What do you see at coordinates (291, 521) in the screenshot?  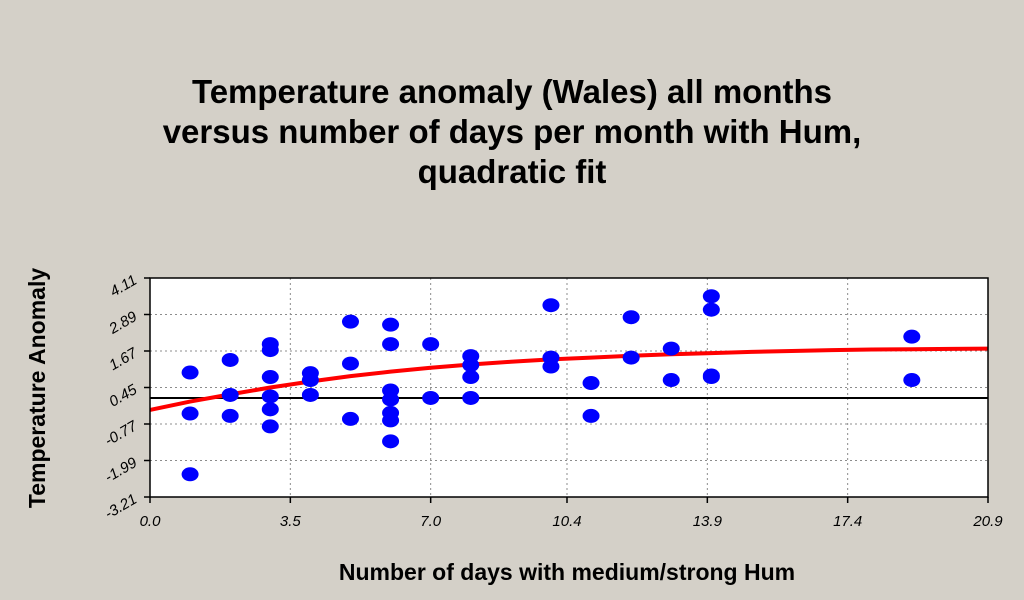 I see `x-tick-label: 3.5` at bounding box center [291, 521].